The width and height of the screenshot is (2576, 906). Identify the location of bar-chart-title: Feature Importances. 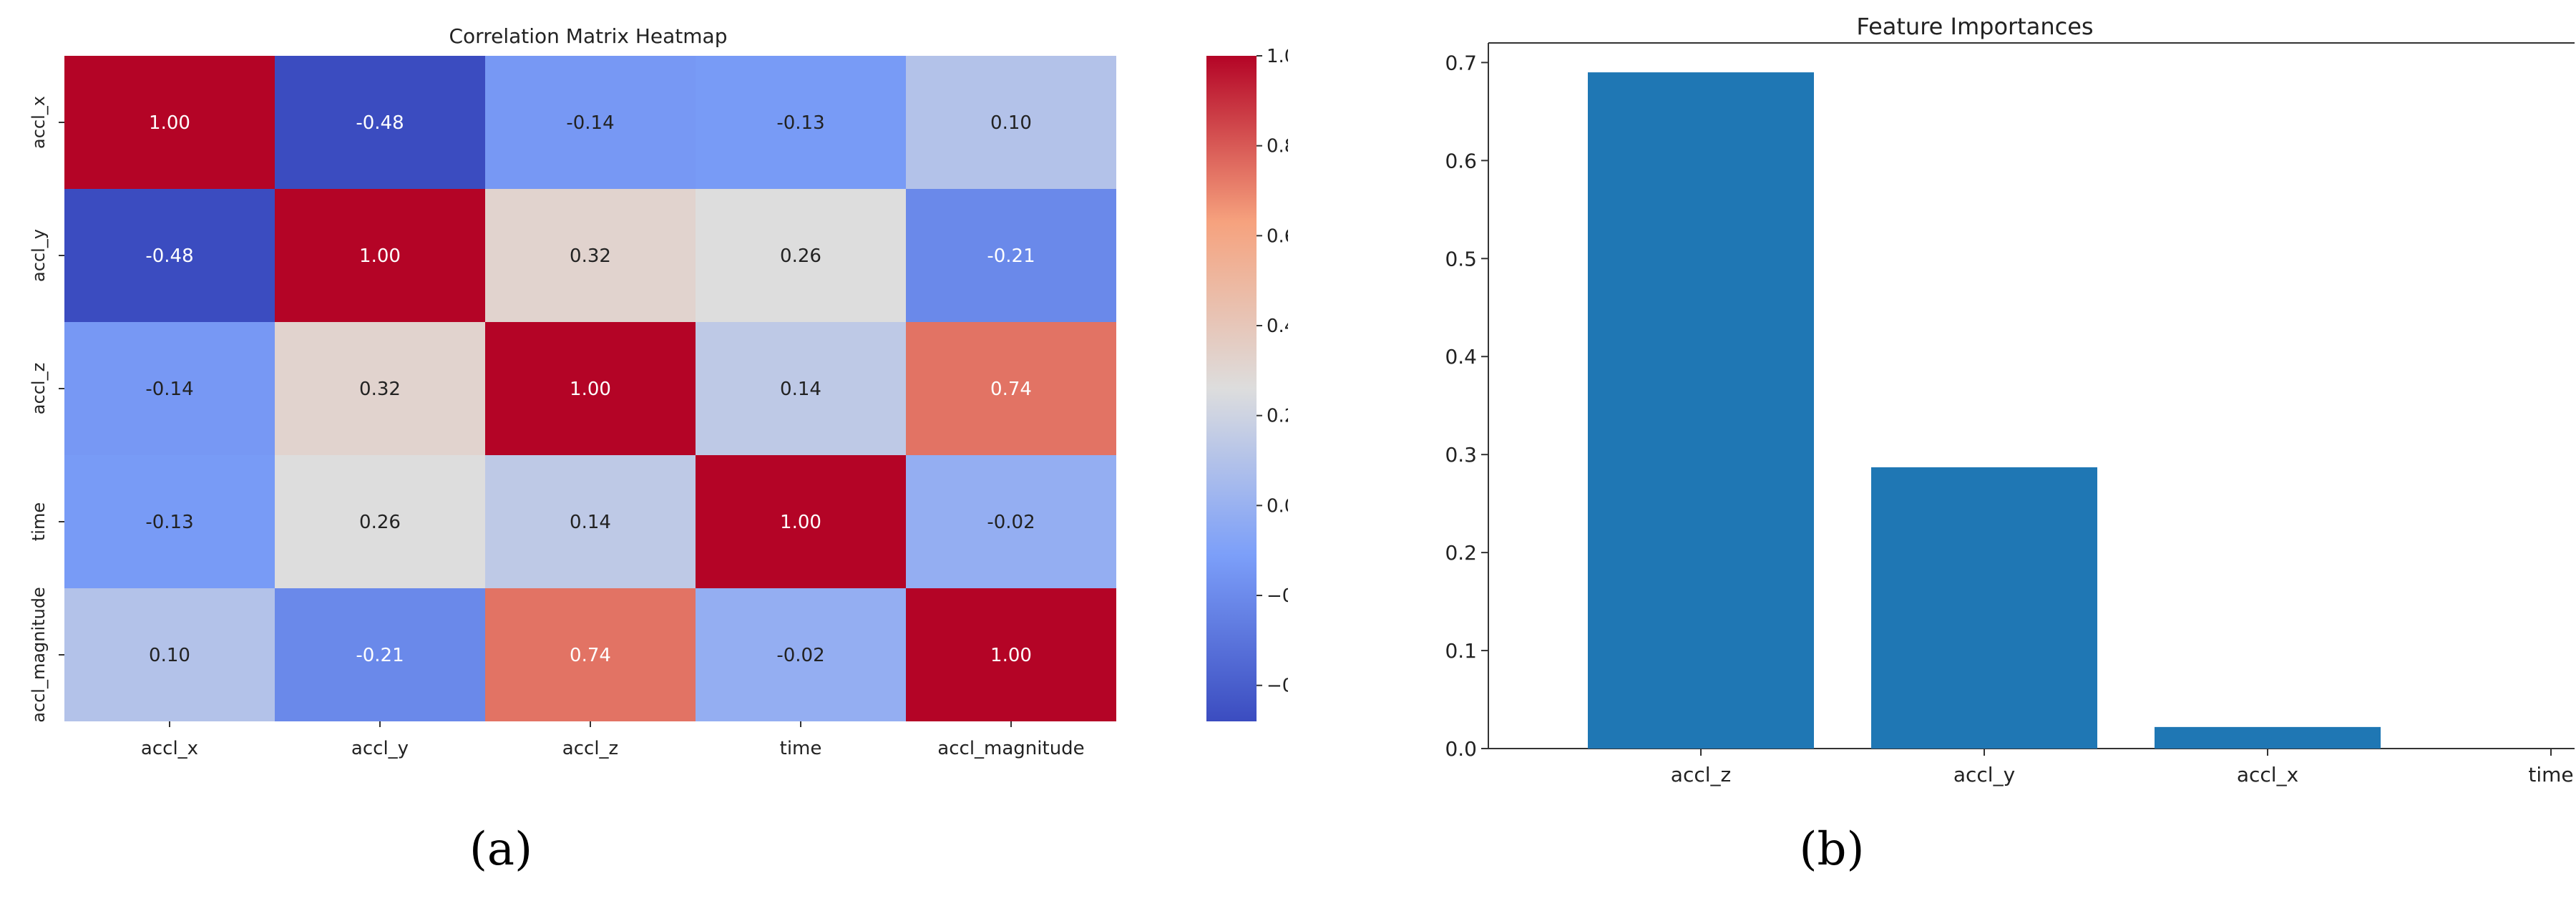
(1974, 26).